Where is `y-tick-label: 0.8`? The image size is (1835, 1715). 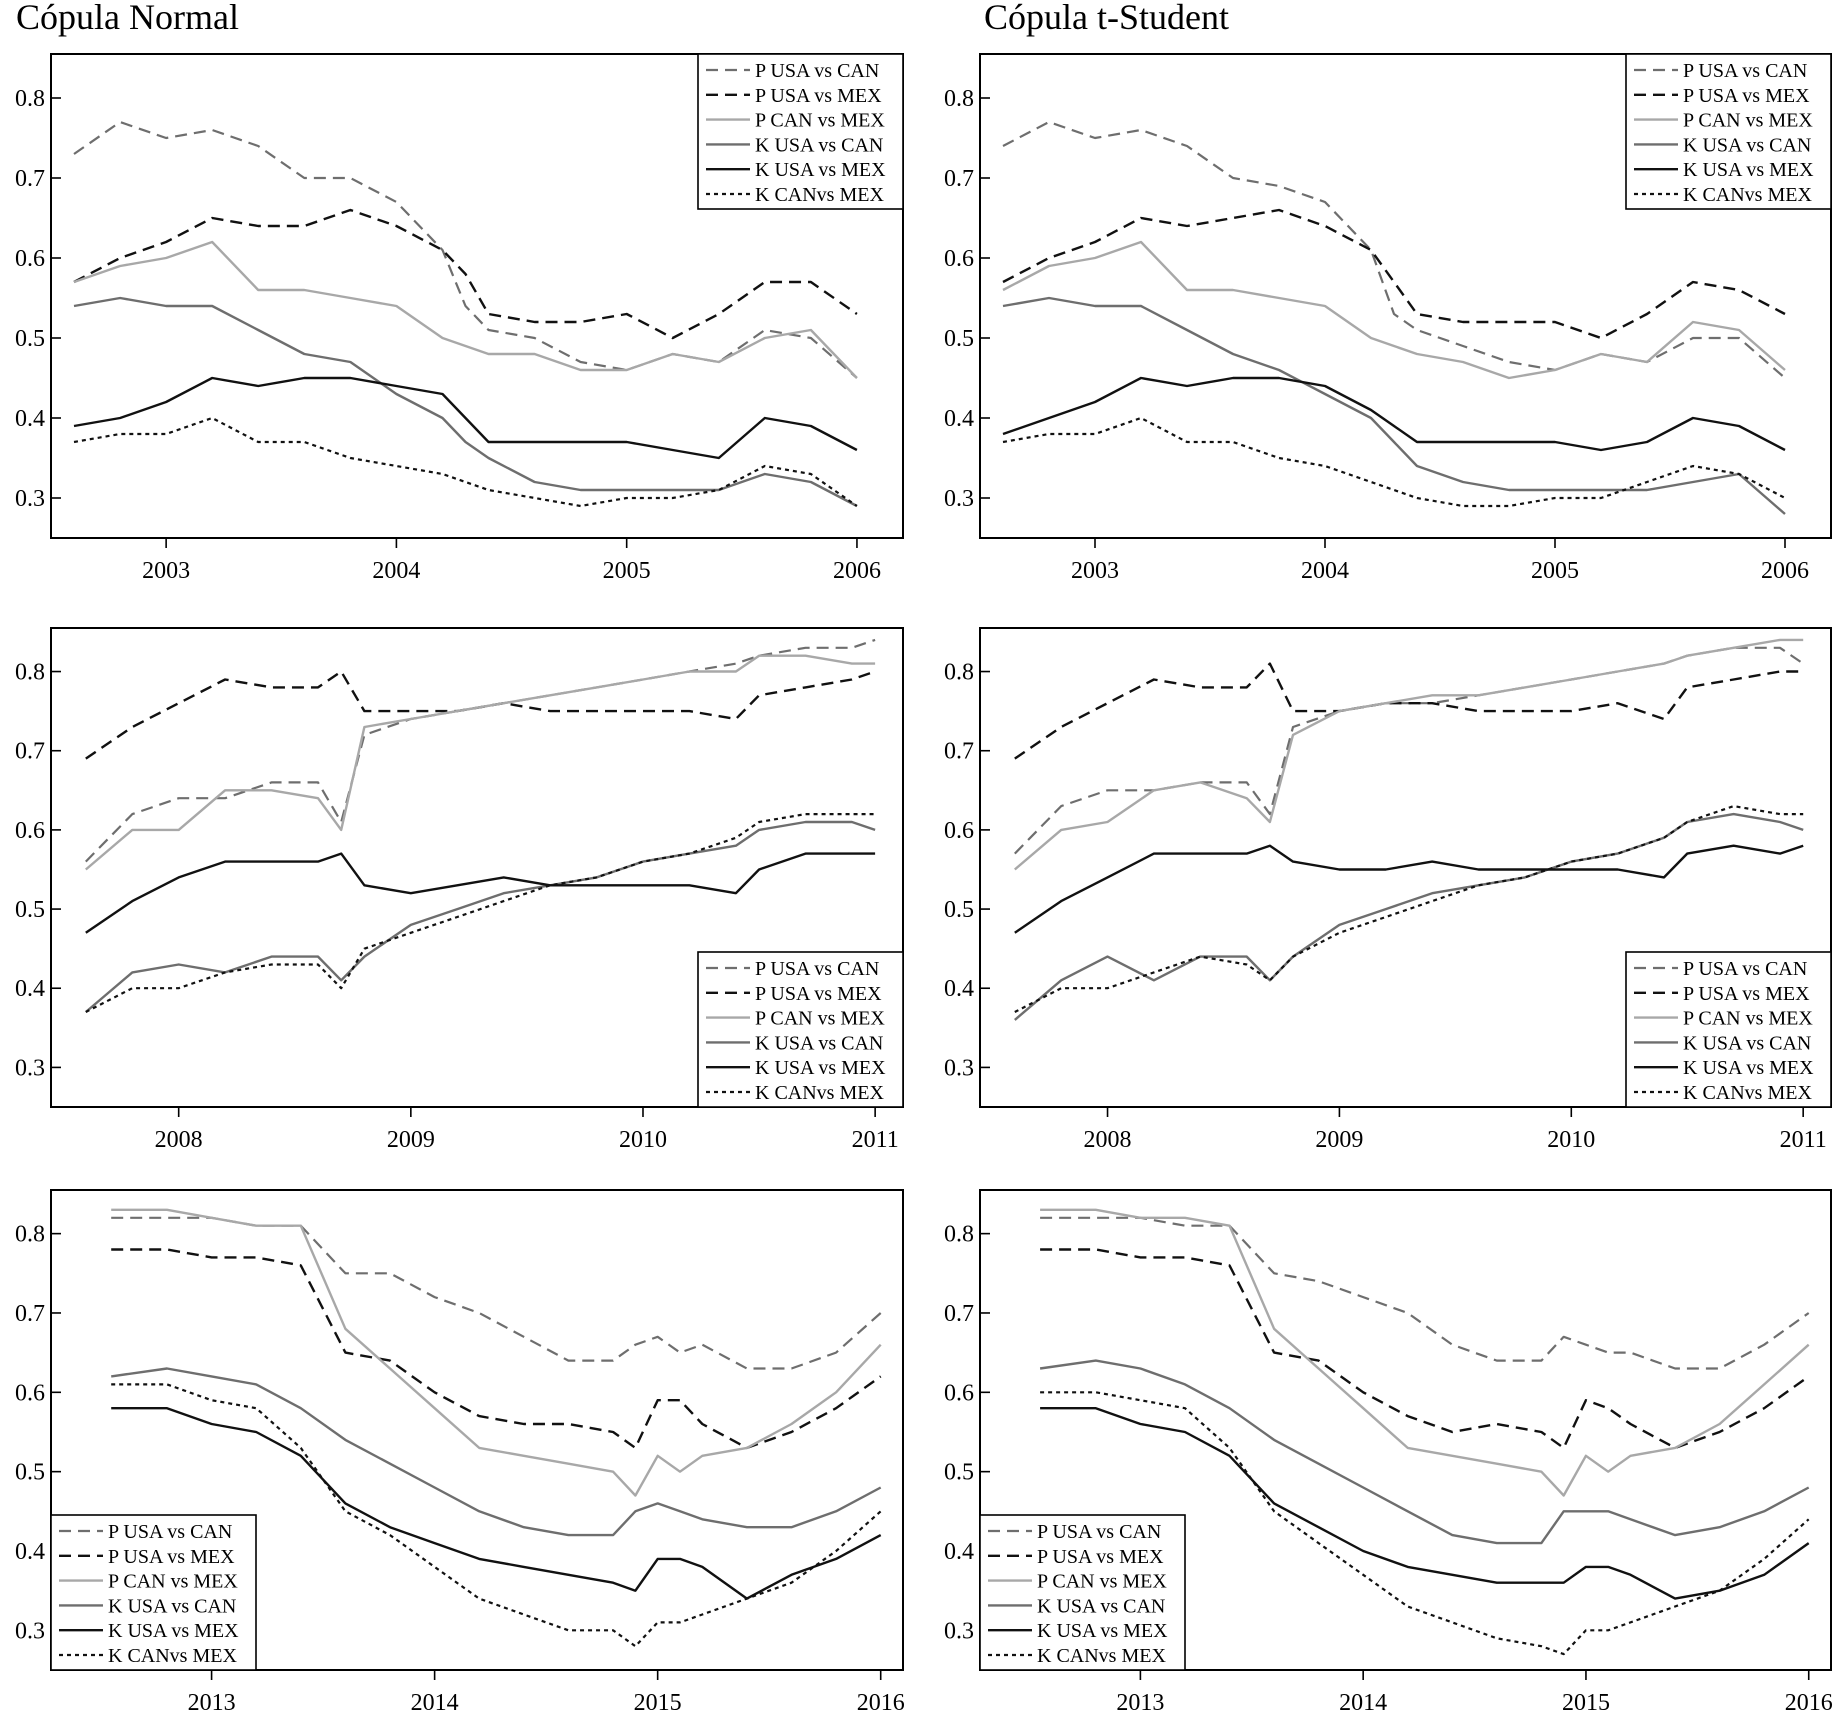
y-tick-label: 0.8 is located at coordinates (959, 99).